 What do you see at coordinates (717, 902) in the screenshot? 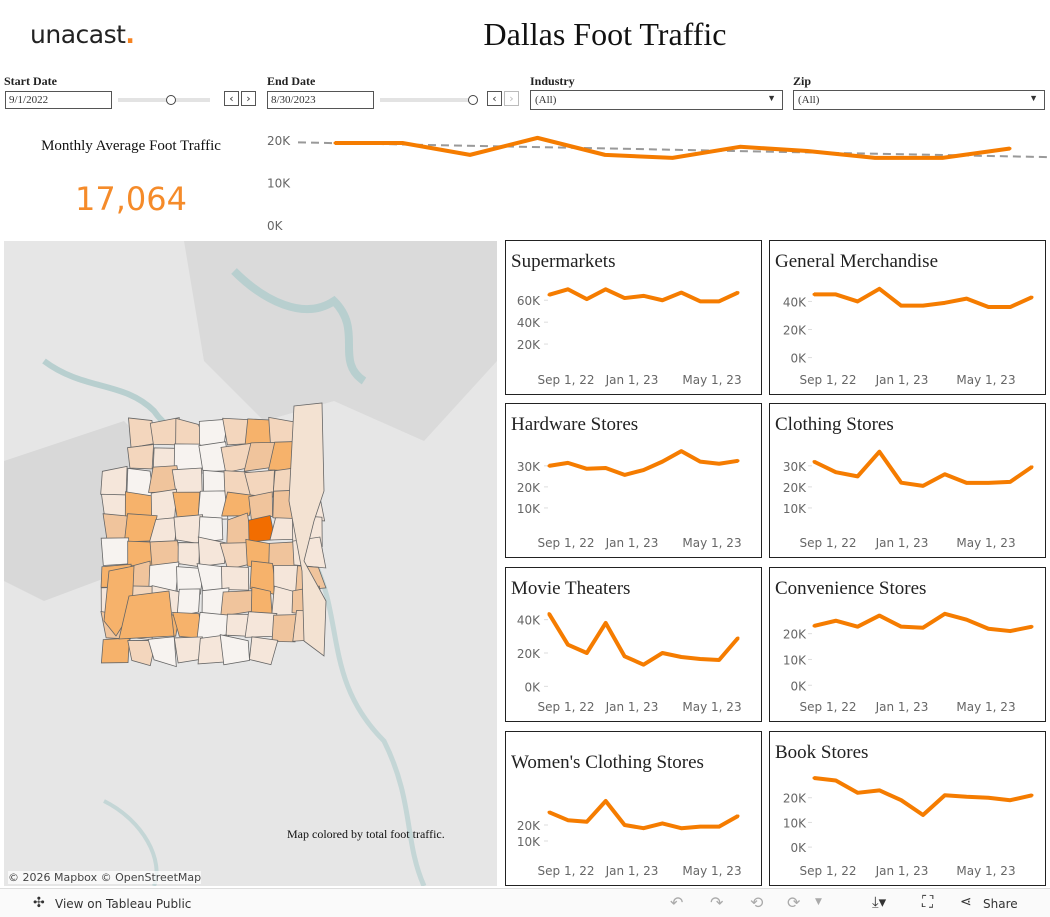
I see `redo-icon: ↷` at bounding box center [717, 902].